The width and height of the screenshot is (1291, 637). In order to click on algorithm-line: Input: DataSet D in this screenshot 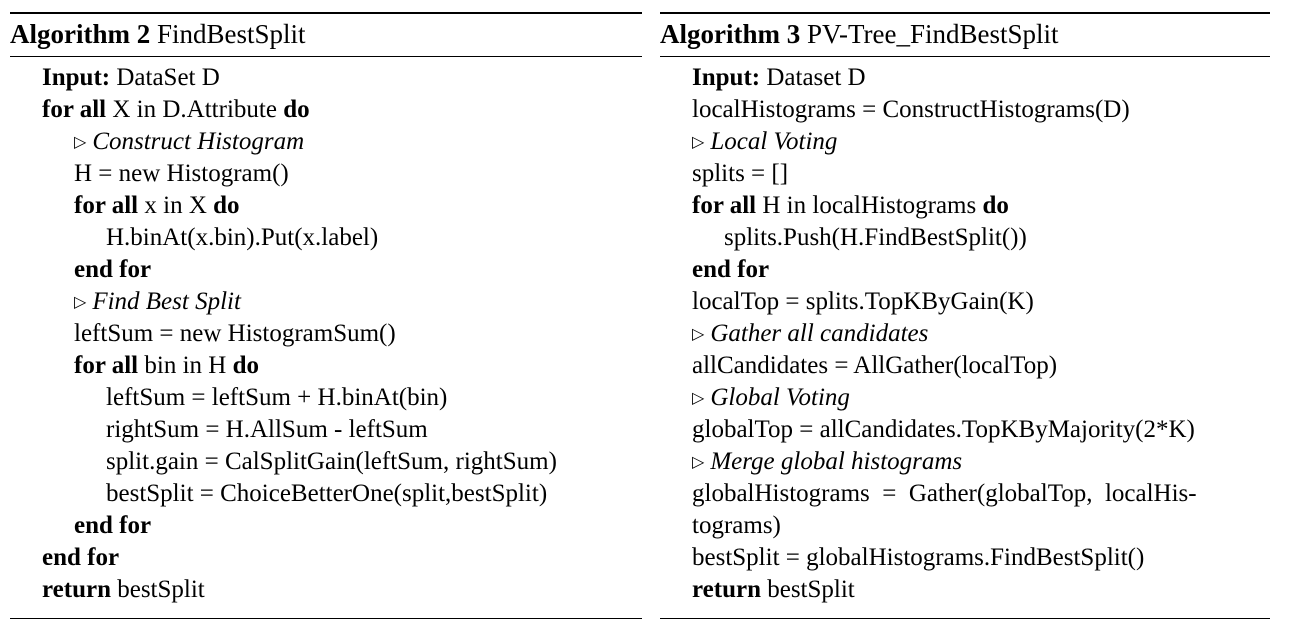, I will do `click(326, 78)`.